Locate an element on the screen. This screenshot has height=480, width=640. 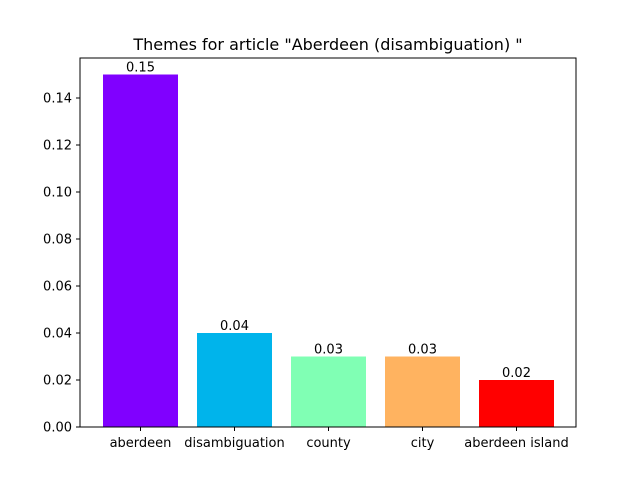
y-tick-label: 0.04 is located at coordinates (57, 334).